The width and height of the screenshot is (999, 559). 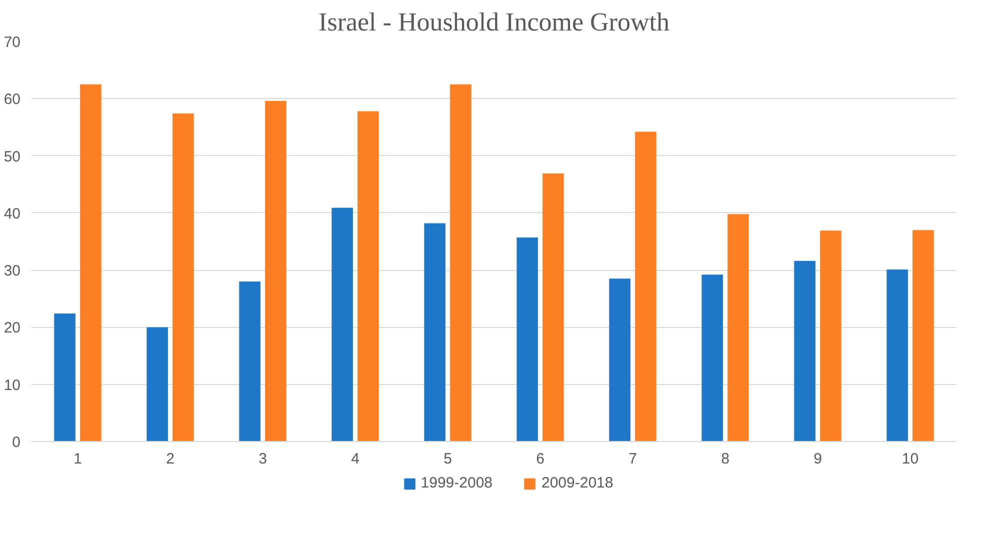 What do you see at coordinates (456, 483) in the screenshot?
I see `legend-label: 1999-2008` at bounding box center [456, 483].